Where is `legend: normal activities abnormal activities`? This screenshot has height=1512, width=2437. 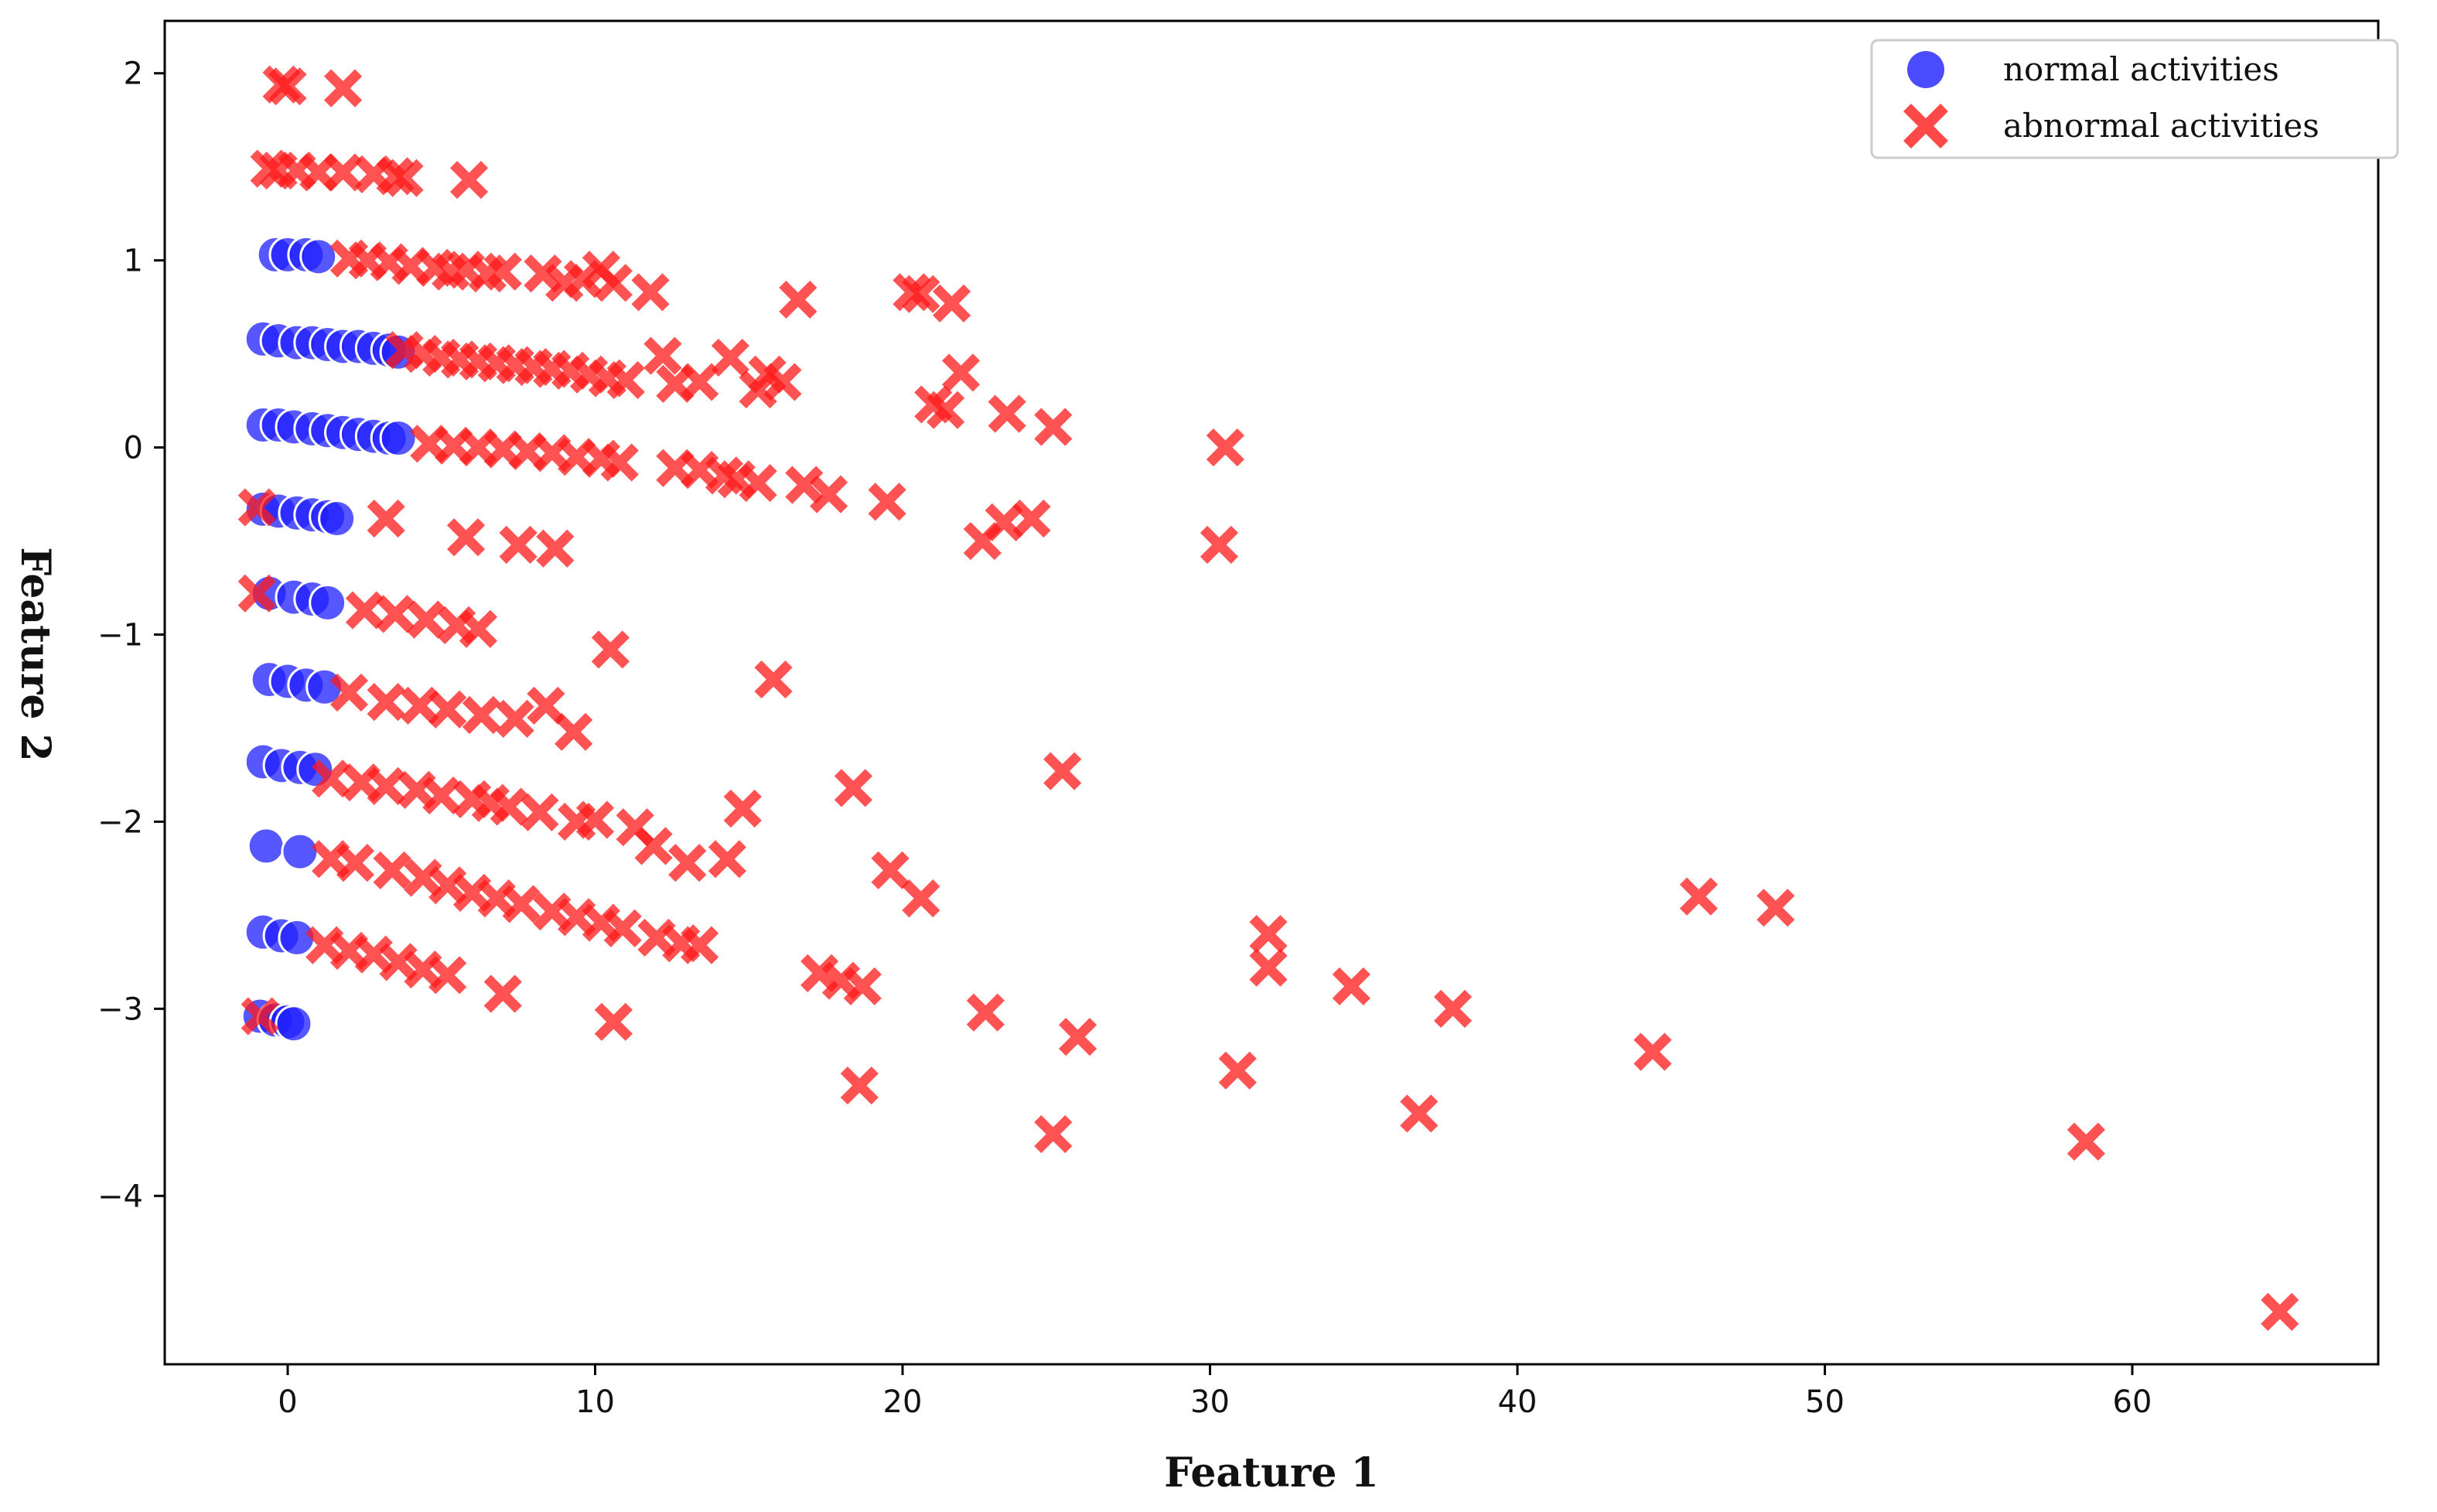
legend: normal activities abnormal activities is located at coordinates (2134, 99).